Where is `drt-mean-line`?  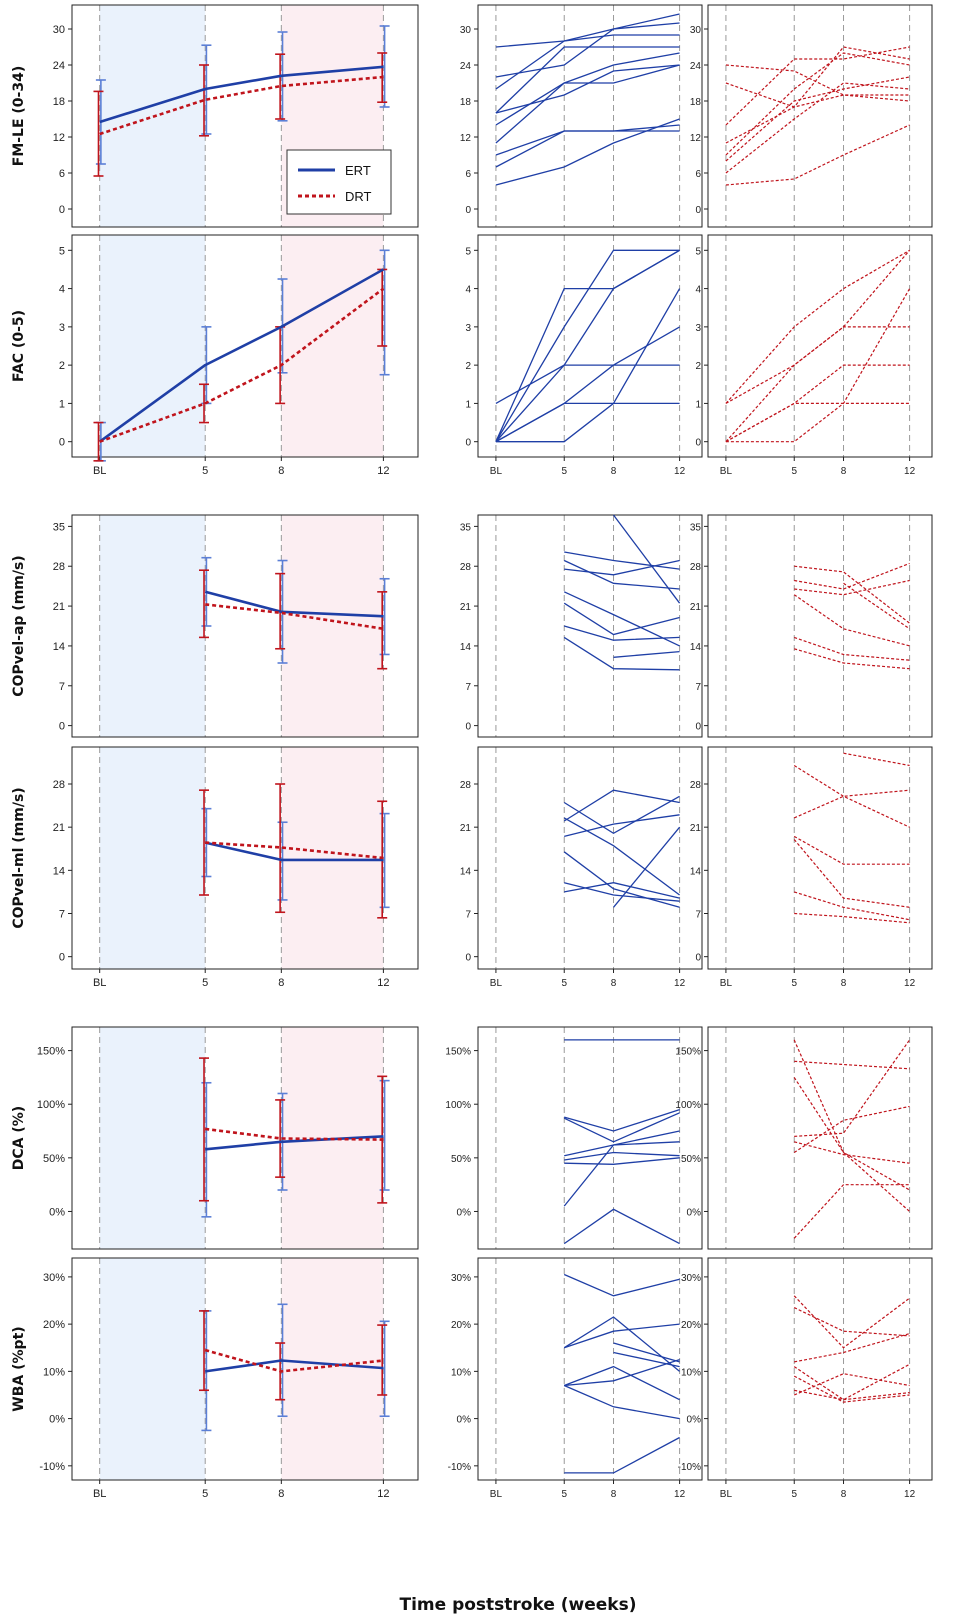 drt-mean-line is located at coordinates (294, 1360).